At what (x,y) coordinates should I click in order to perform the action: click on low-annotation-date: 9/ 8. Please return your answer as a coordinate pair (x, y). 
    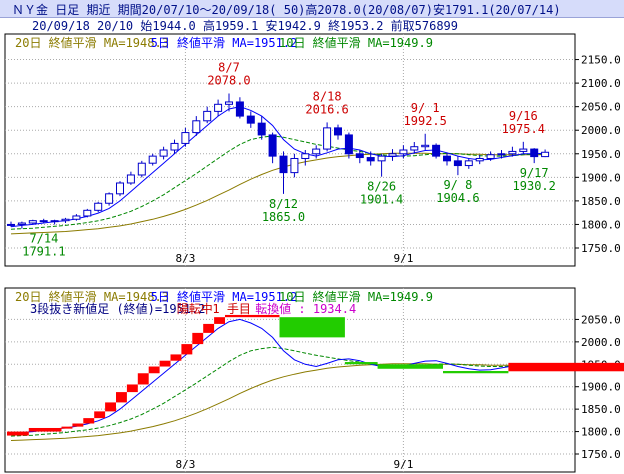
    Looking at the image, I should click on (457, 185).